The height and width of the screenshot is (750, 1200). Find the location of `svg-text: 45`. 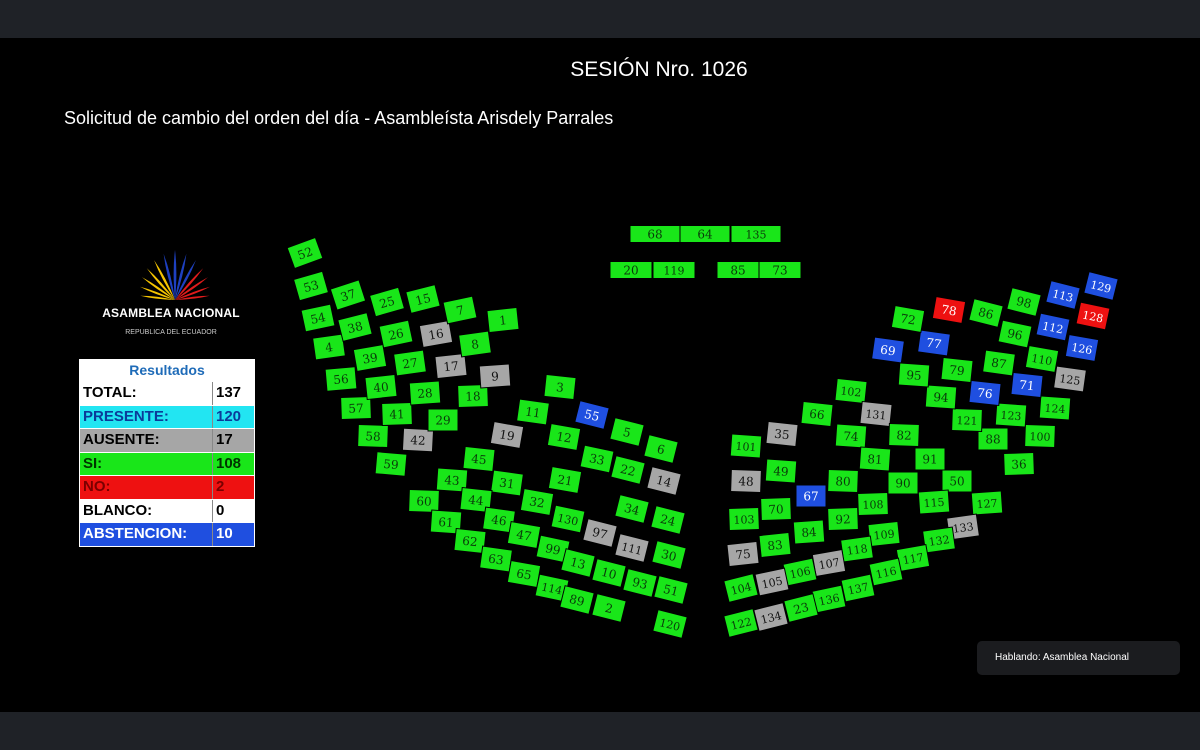

svg-text: 45 is located at coordinates (479, 460).